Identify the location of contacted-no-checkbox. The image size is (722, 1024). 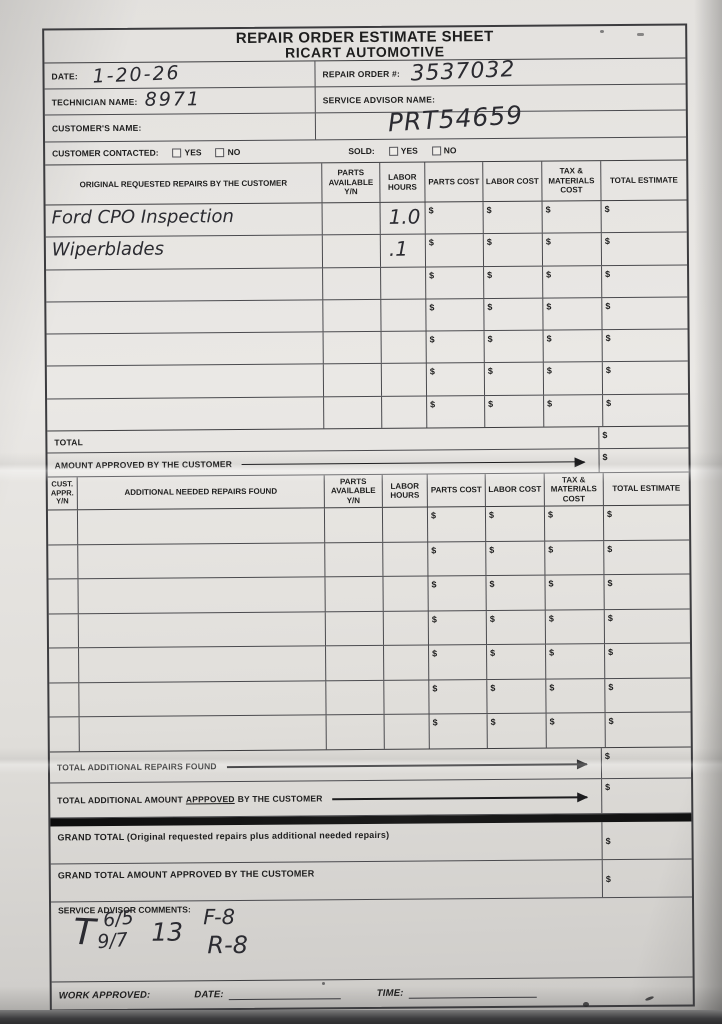
(220, 152).